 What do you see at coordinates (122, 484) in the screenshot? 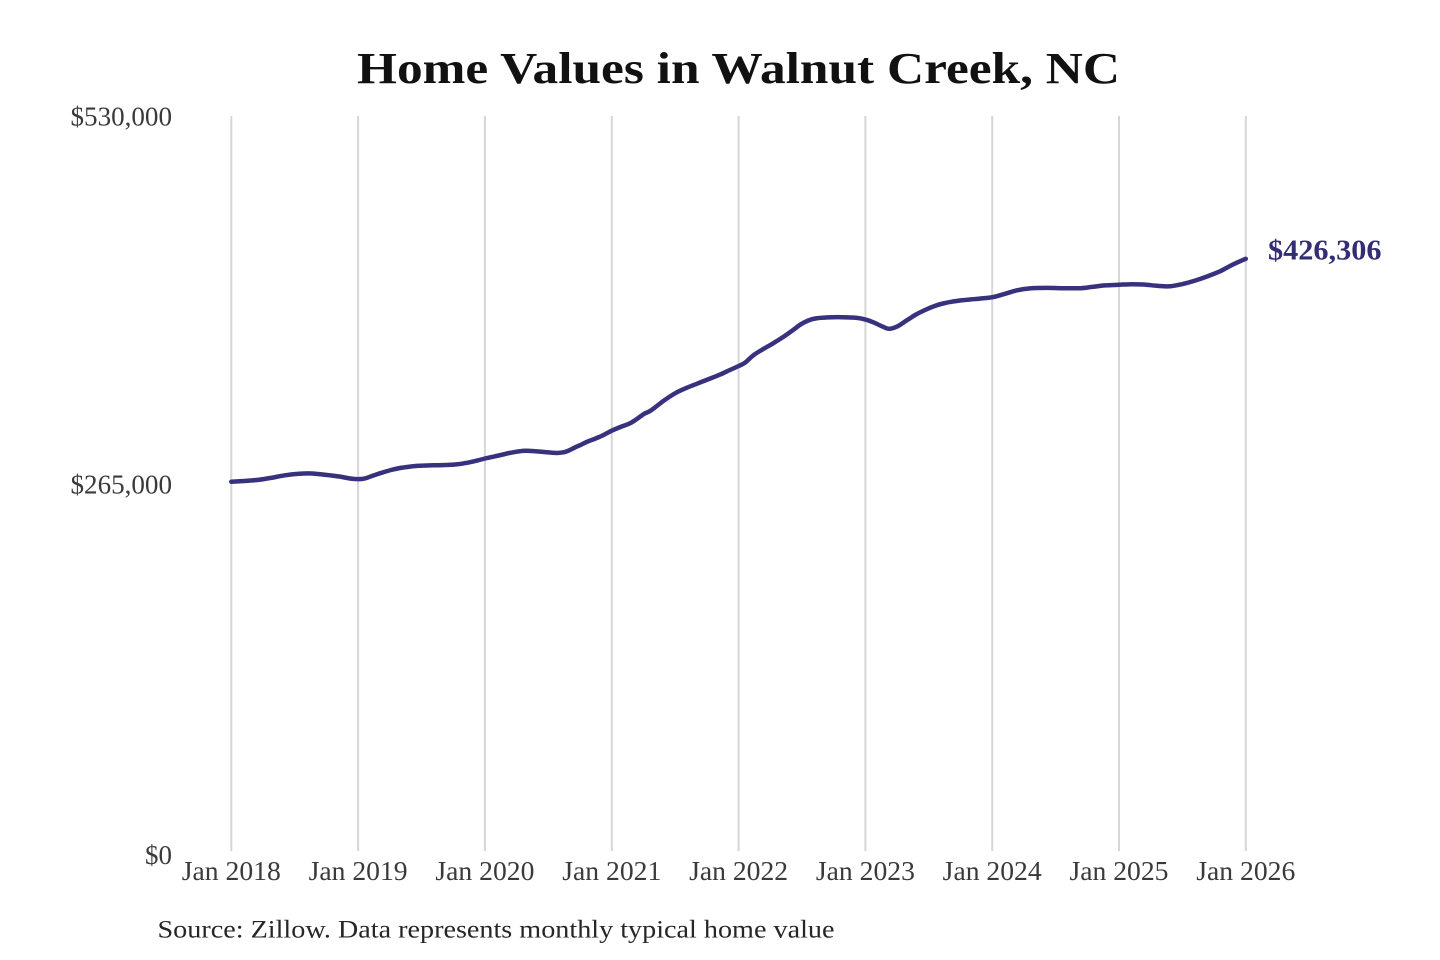
I see `svg-text: $265,000` at bounding box center [122, 484].